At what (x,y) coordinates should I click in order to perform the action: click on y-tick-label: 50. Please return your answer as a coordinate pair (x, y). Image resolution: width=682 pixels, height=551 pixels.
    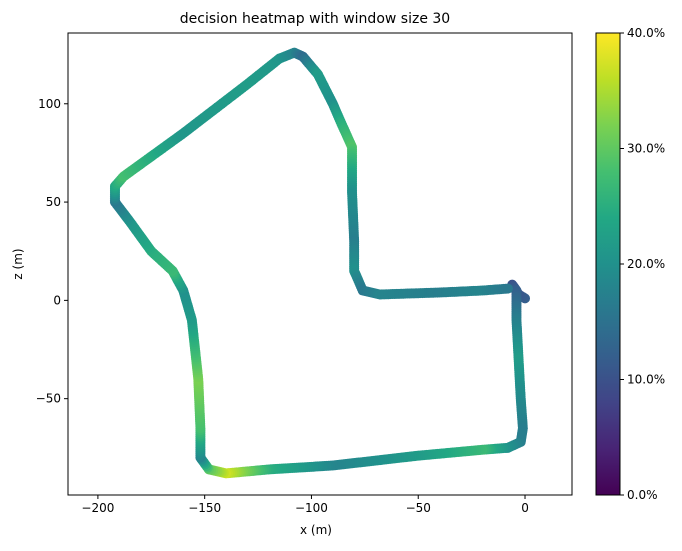
    Looking at the image, I should click on (53, 202).